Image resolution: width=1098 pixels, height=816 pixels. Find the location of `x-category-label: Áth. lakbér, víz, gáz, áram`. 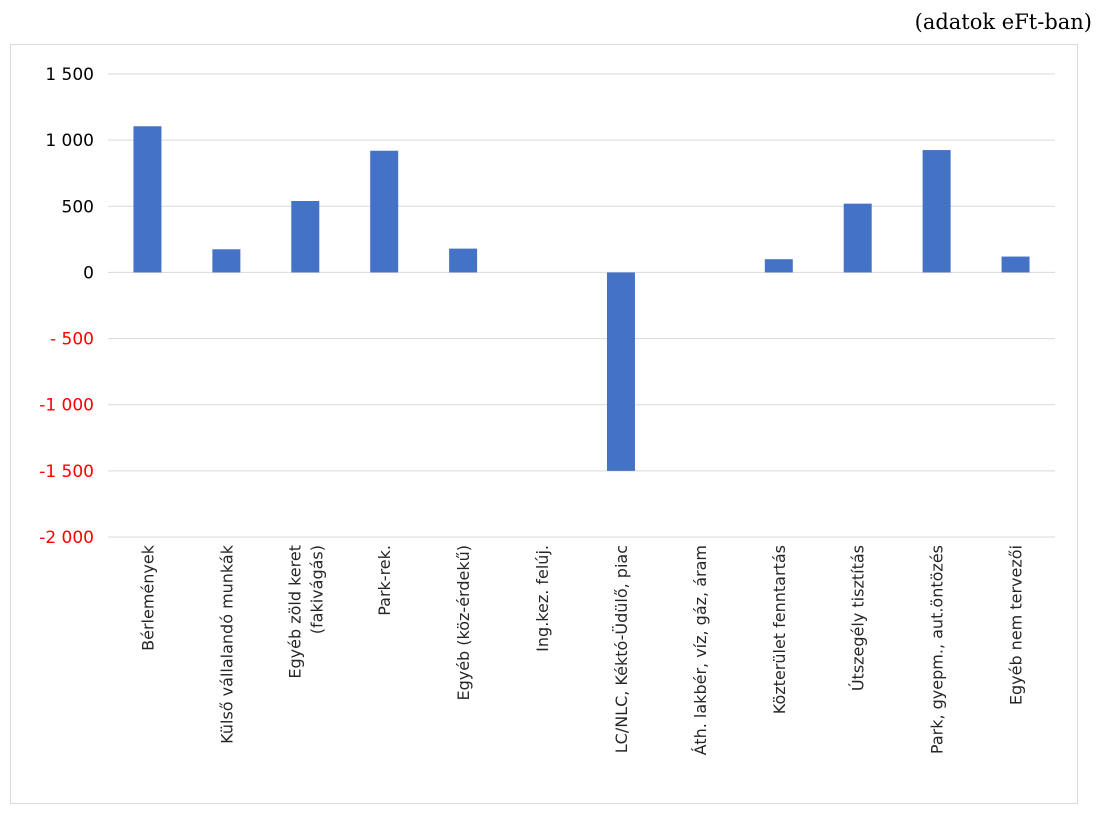

x-category-label: Áth. lakbér, víz, gáz, áram is located at coordinates (700, 650).